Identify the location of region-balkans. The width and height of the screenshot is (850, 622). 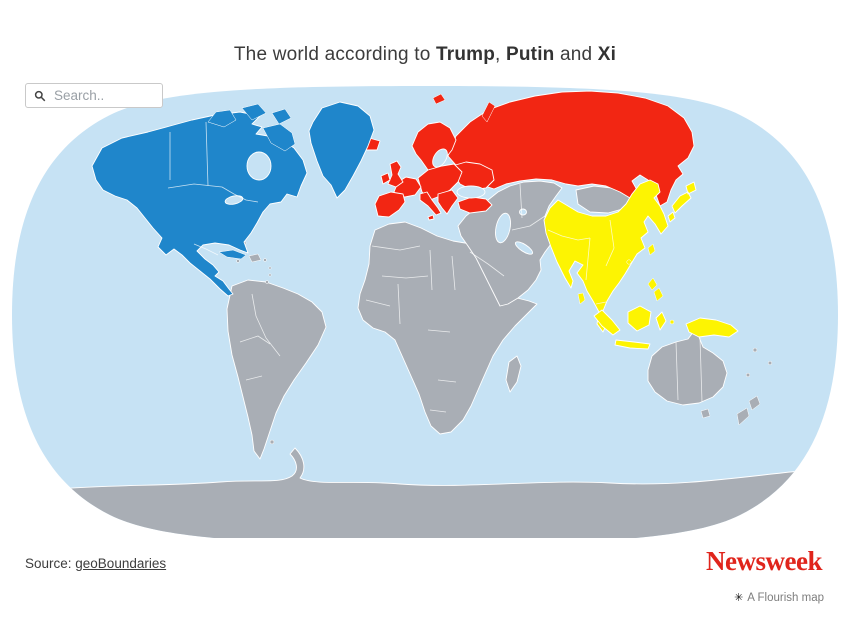
(448, 202).